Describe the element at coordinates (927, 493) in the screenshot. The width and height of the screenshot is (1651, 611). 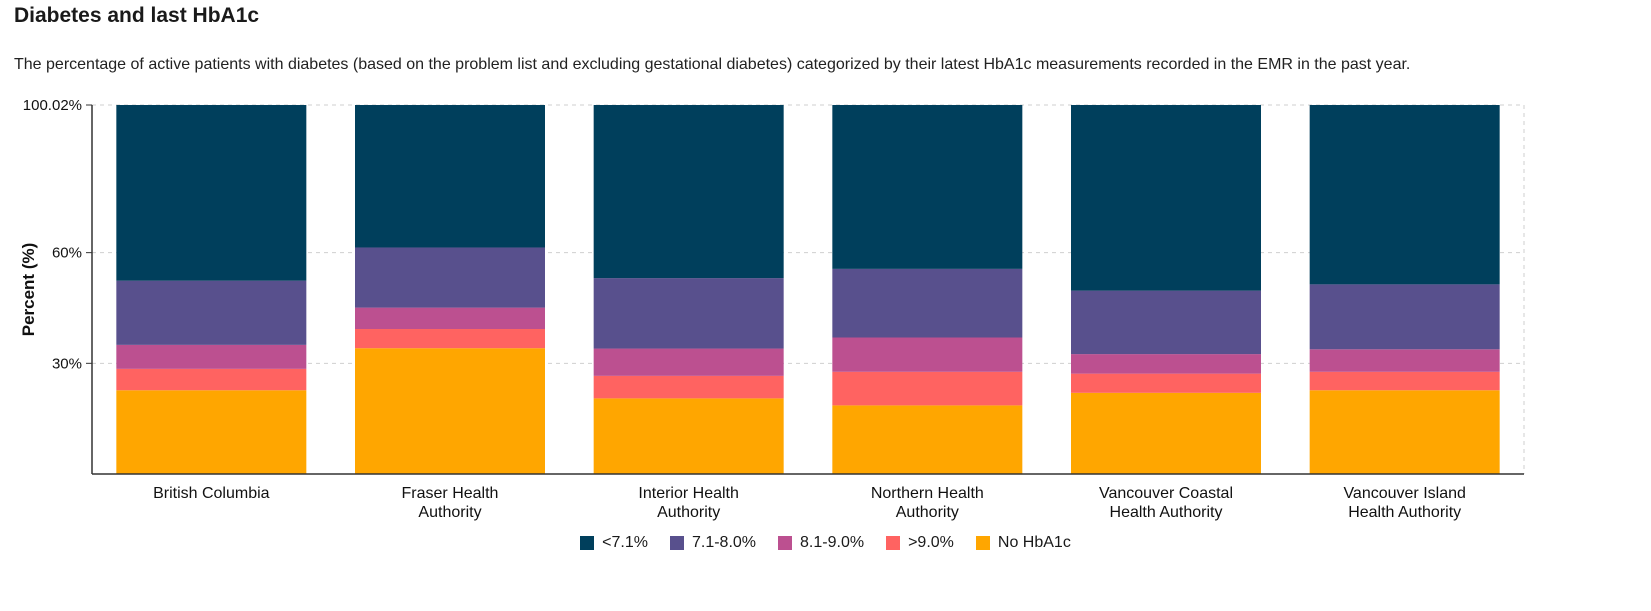
I see `x-tick-label: Northern Health` at that location.